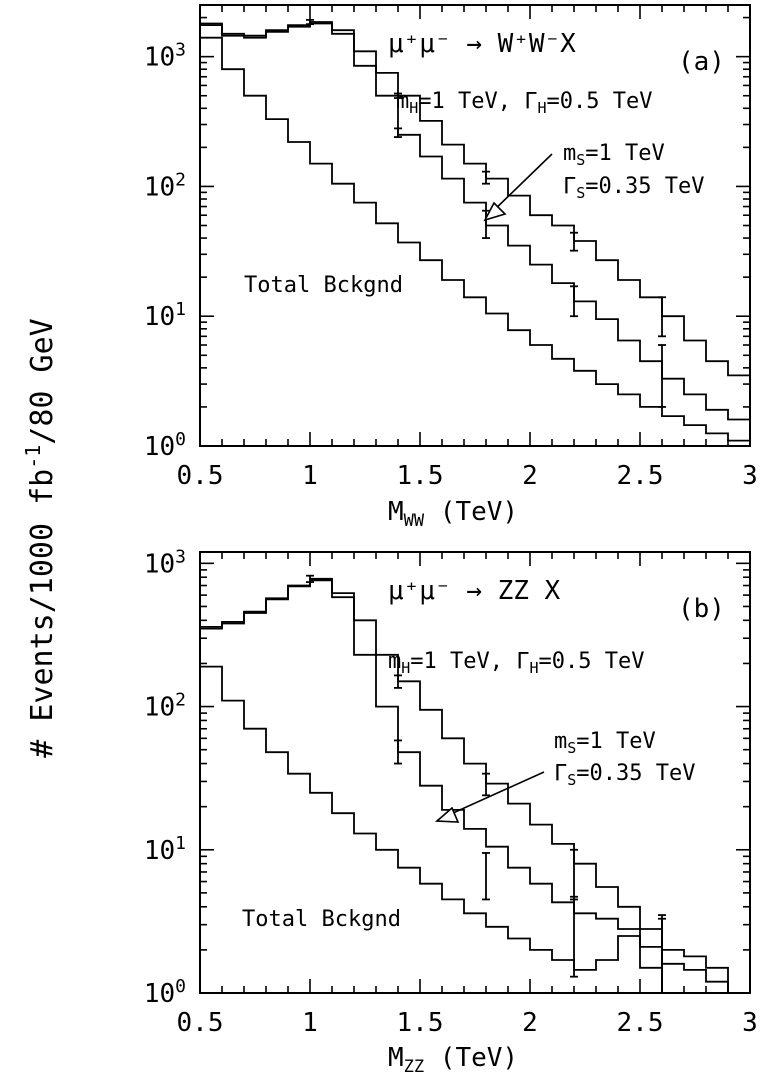 The image size is (761, 1074). I want to click on background-label-b: Total Bckgnd, so click(321, 919).